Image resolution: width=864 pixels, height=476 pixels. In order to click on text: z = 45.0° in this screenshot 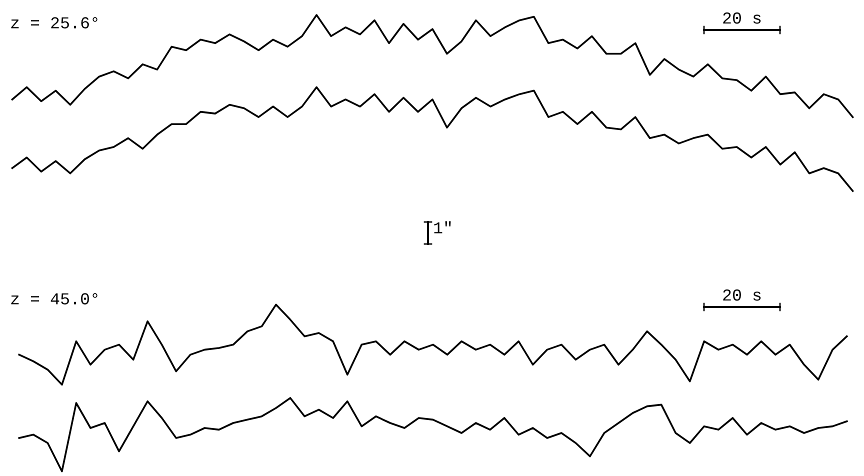, I will do `click(54, 298)`.